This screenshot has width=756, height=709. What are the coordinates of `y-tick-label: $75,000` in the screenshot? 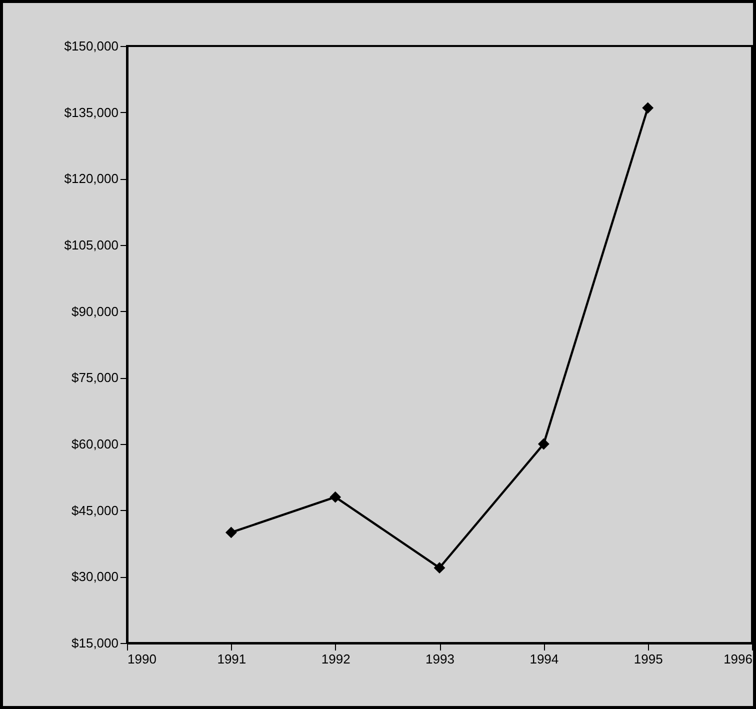 It's located at (95, 378).